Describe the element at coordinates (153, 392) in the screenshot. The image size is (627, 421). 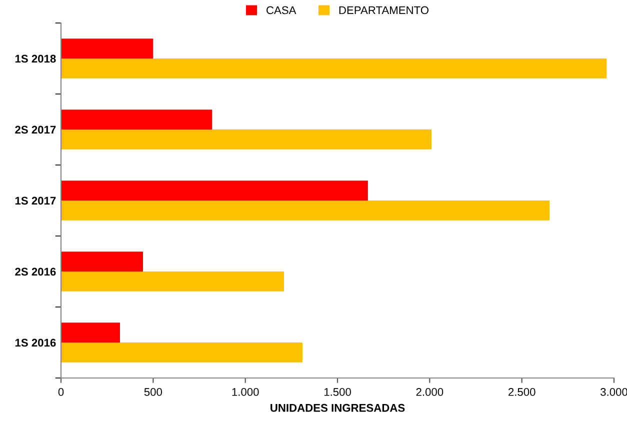
I see `x-tick-label: 500` at that location.